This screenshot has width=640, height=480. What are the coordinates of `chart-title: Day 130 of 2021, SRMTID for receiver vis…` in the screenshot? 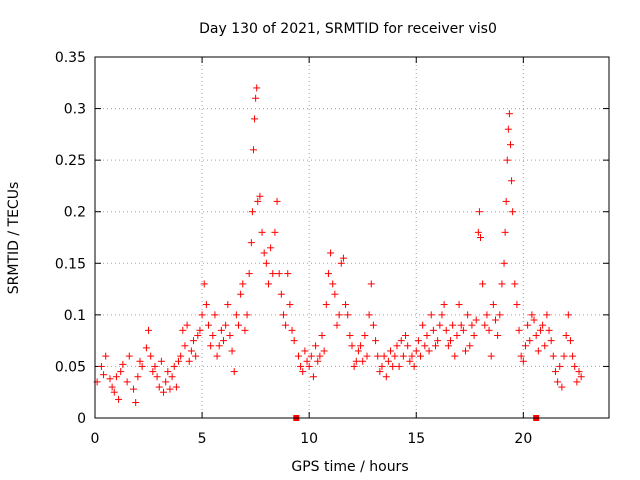 It's located at (348, 29).